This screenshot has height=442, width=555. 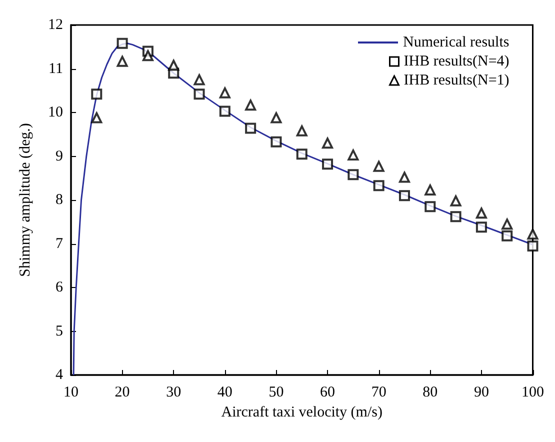 I want to click on legend-label: IHB results(N=4), so click(x=457, y=62).